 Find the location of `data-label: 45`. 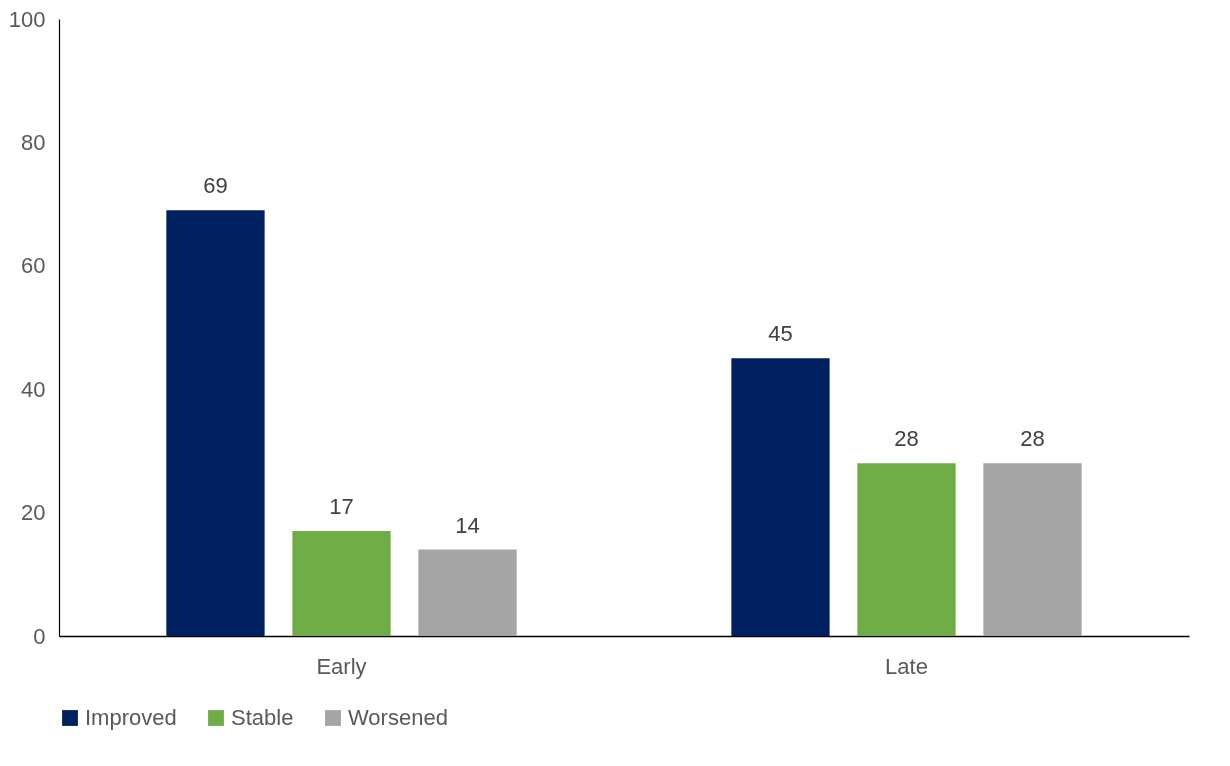

data-label: 45 is located at coordinates (780, 334).